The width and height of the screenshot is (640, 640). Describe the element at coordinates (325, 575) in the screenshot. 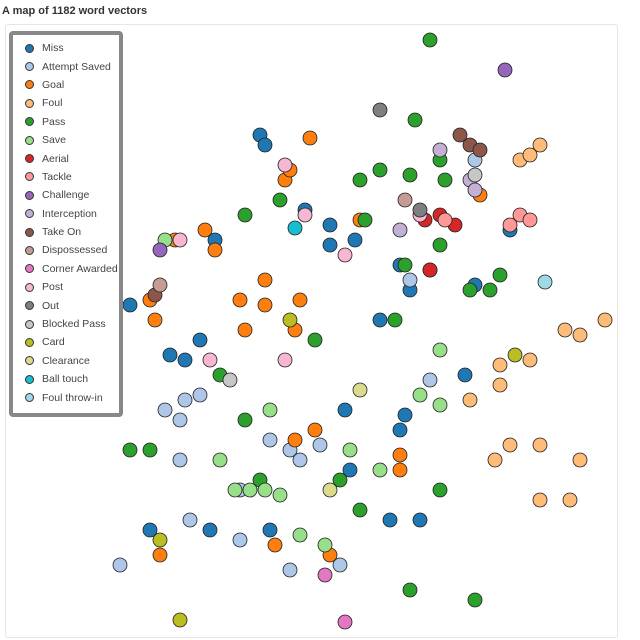

I see `point-corner-awarded` at that location.